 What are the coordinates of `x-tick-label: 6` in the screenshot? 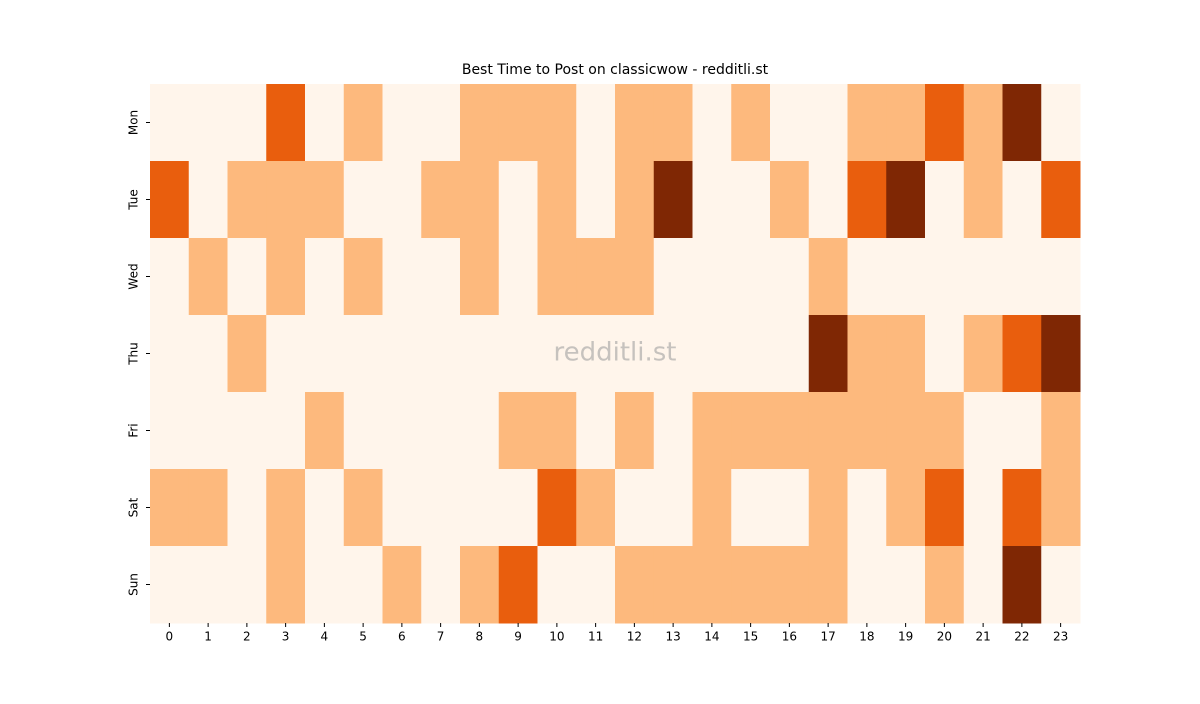 It's located at (402, 637).